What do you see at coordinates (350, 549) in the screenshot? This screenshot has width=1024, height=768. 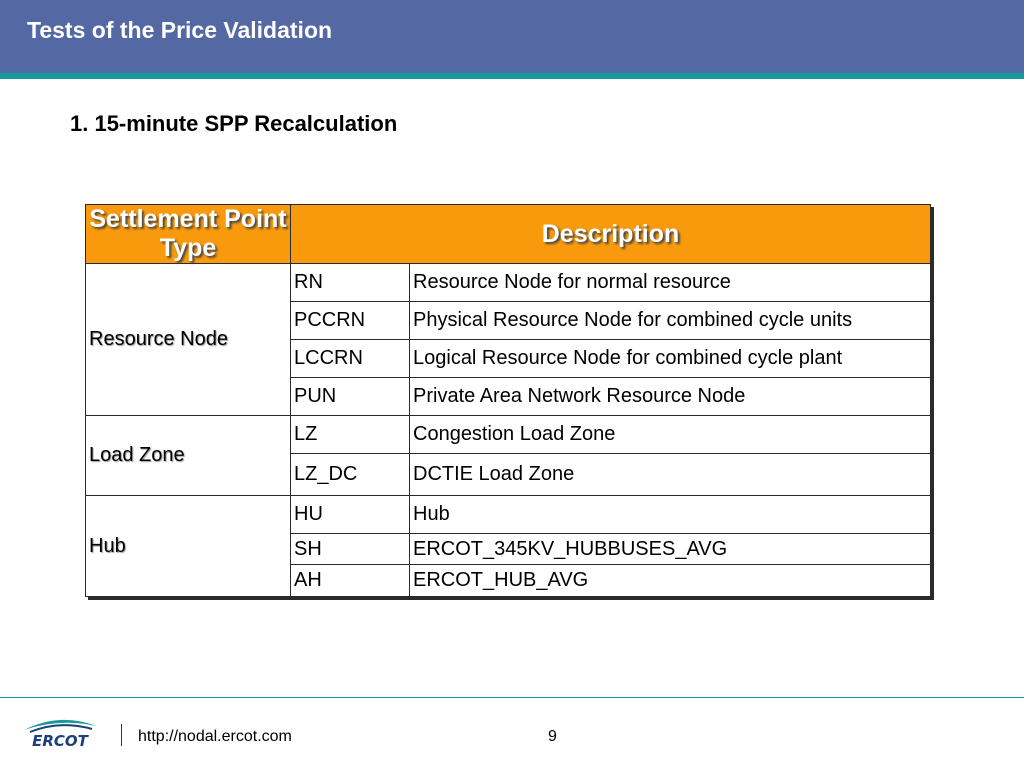 I see `code-cell: SH` at bounding box center [350, 549].